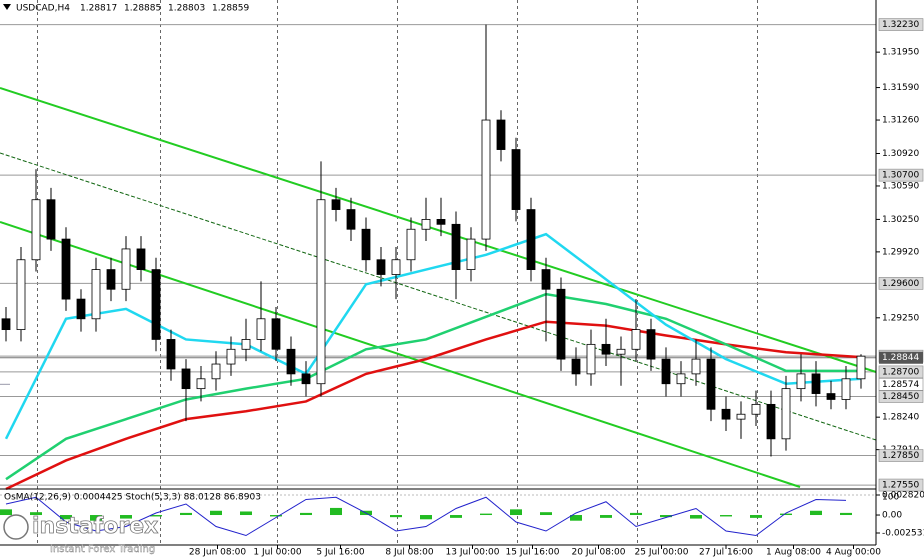 The image size is (924, 559). What do you see at coordinates (230, 9) in the screenshot?
I see `header-value: 1.28859` at bounding box center [230, 9].